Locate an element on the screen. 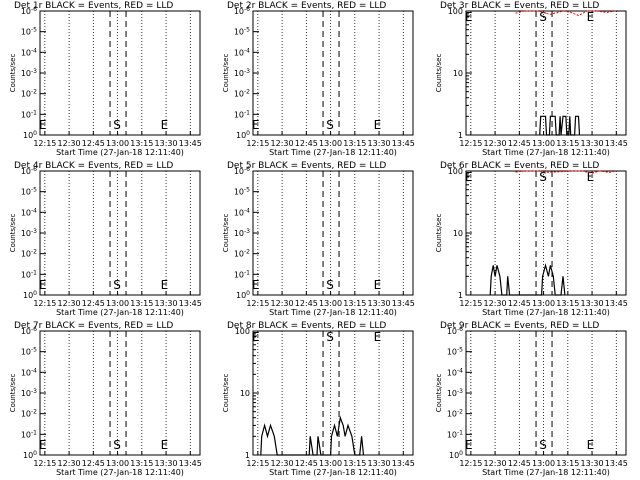 This screenshot has width=640, height=480. panel-title: Det 6r BLACK = Events, RED = LLD is located at coordinates (519, 166).